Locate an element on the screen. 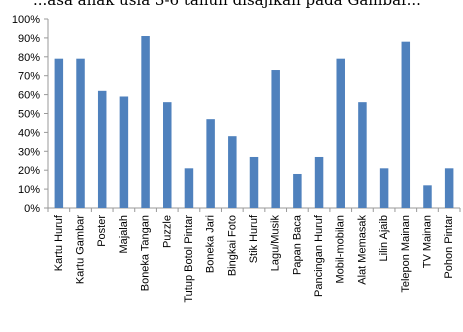 This screenshot has width=463, height=332. category-label: TV Mainan is located at coordinates (427, 241).